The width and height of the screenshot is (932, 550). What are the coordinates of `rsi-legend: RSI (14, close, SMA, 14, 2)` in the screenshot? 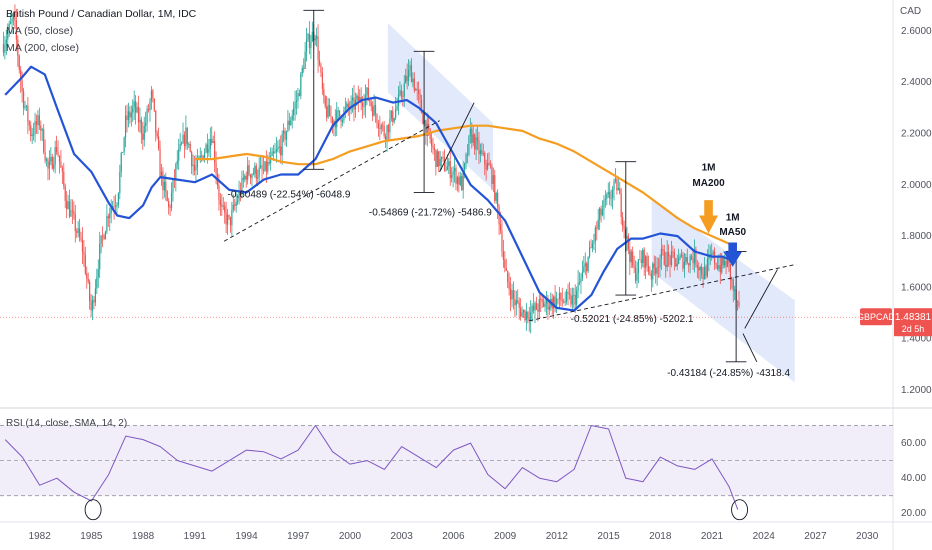 It's located at (67, 423).